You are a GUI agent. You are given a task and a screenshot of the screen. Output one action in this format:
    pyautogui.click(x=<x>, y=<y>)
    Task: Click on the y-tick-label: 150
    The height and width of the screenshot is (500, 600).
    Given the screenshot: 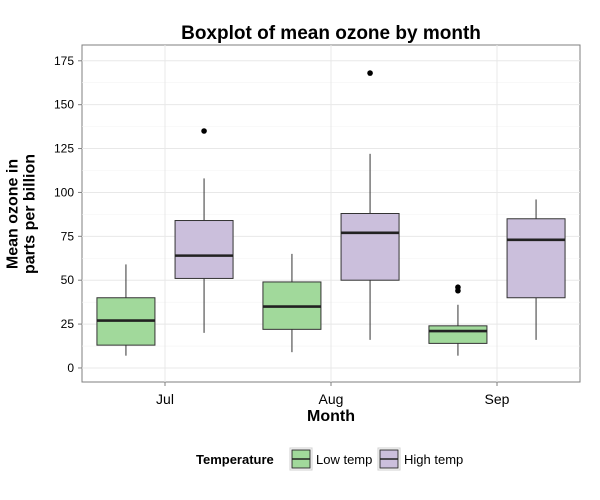 What is the action you would take?
    pyautogui.click(x=64, y=105)
    